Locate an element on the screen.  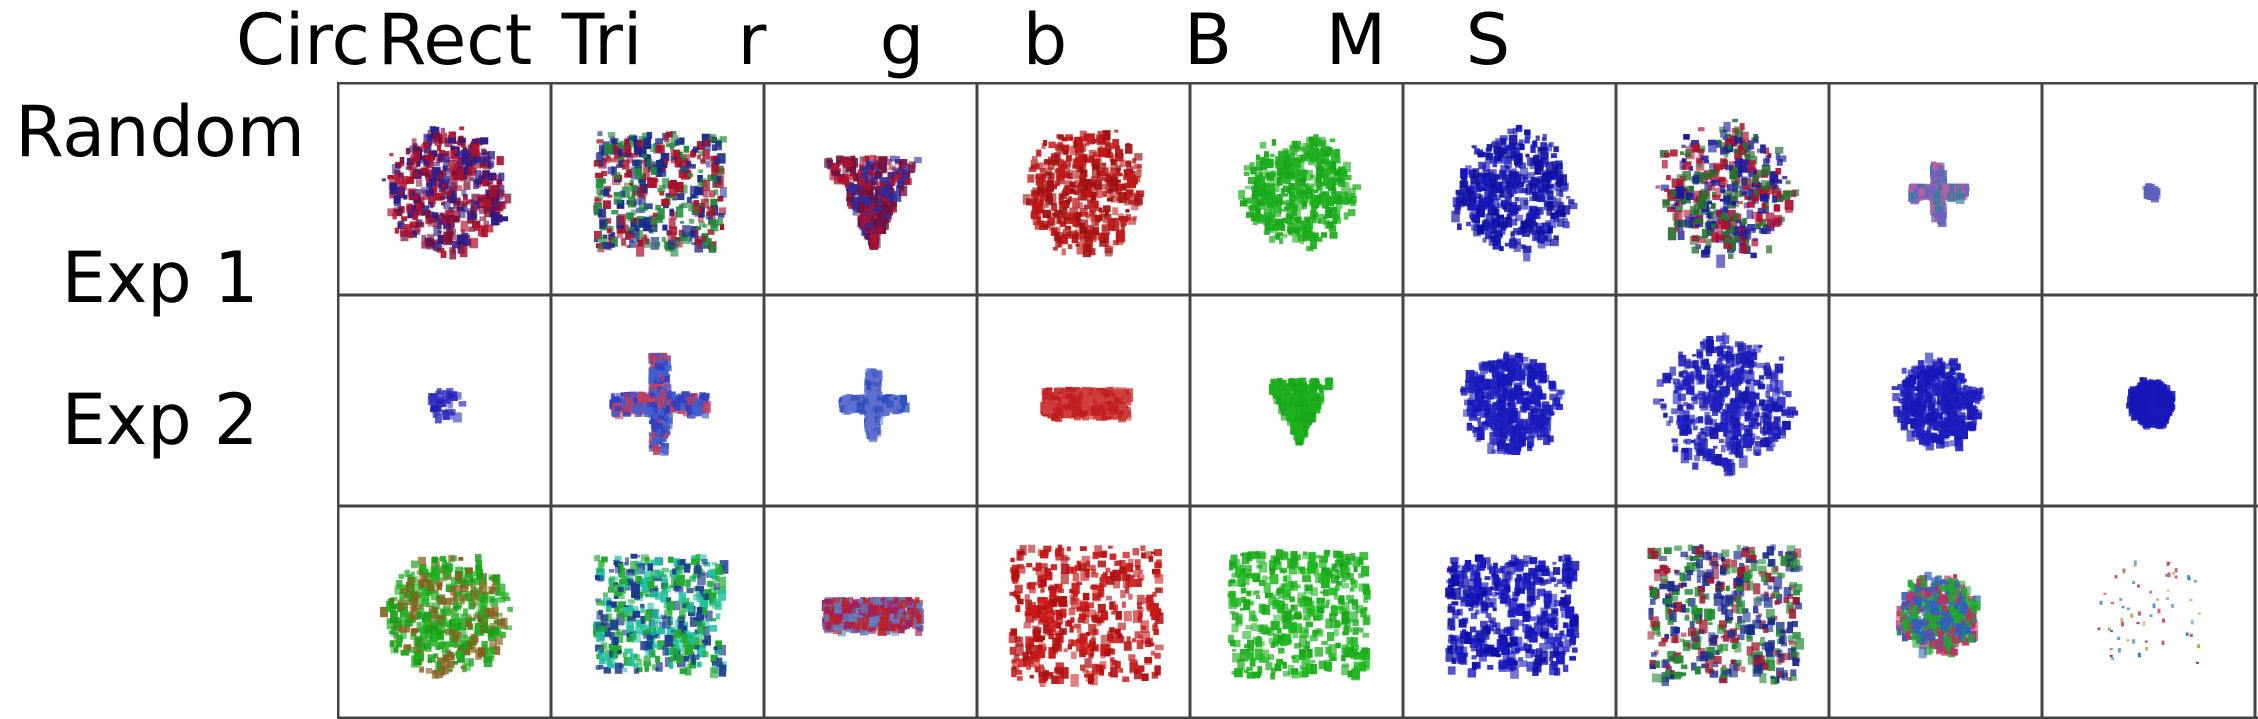
column-label-r: r is located at coordinates (752, 40).